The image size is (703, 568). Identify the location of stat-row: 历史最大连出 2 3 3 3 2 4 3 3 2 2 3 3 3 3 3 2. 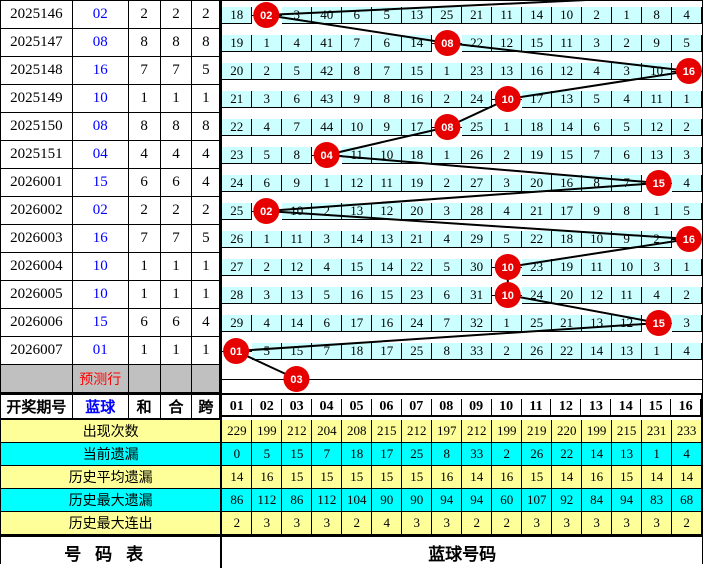
(352, 523).